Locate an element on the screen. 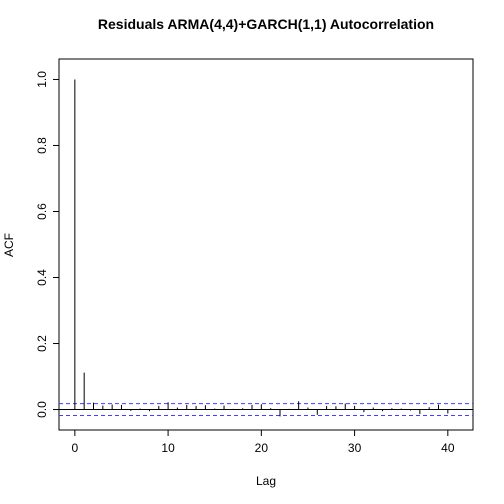  y-tick-label: 0.8 is located at coordinates (42, 145).